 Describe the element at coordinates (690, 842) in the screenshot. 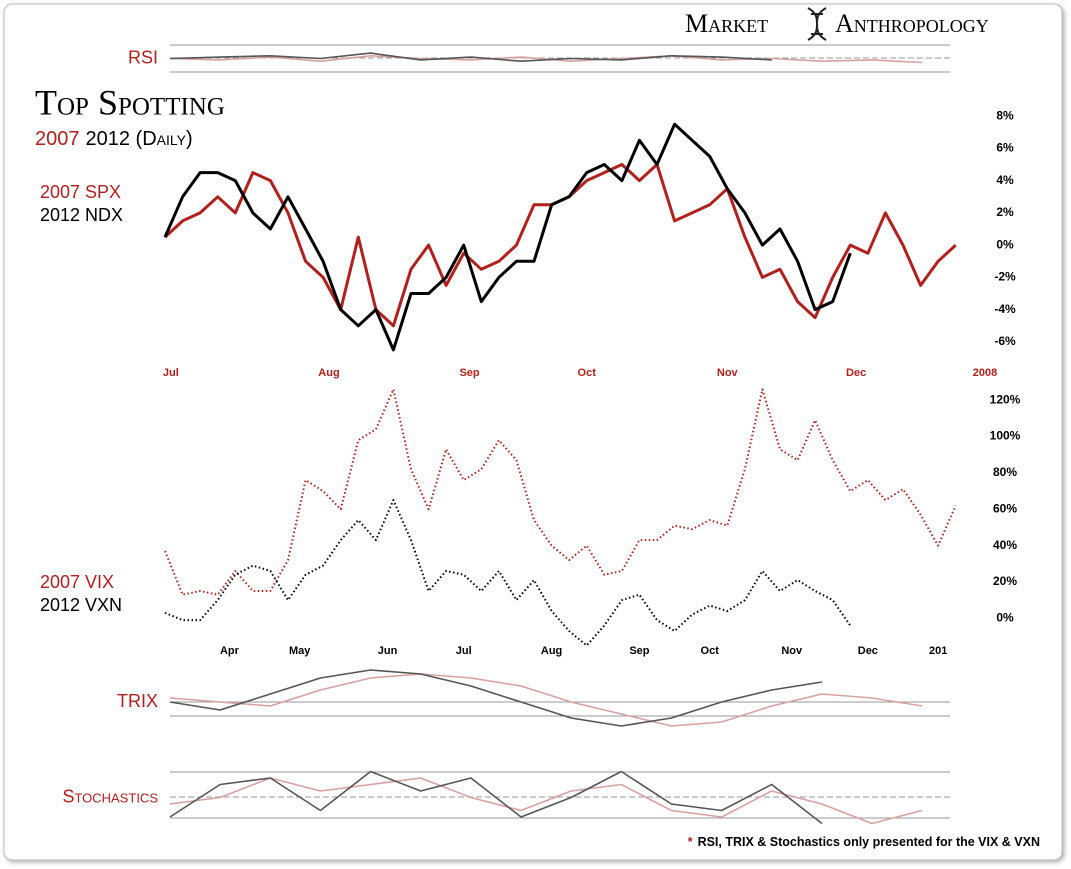

I see `footnote-mark: *` at that location.